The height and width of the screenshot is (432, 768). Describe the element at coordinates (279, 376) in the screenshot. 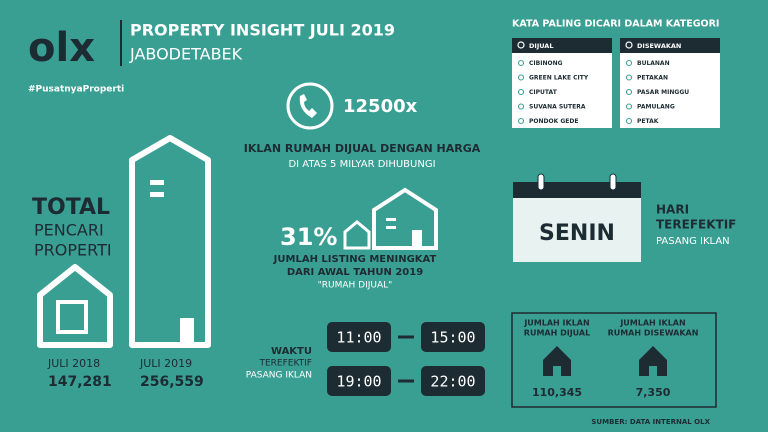

I see `time-label: PASANG IKLAN` at that location.